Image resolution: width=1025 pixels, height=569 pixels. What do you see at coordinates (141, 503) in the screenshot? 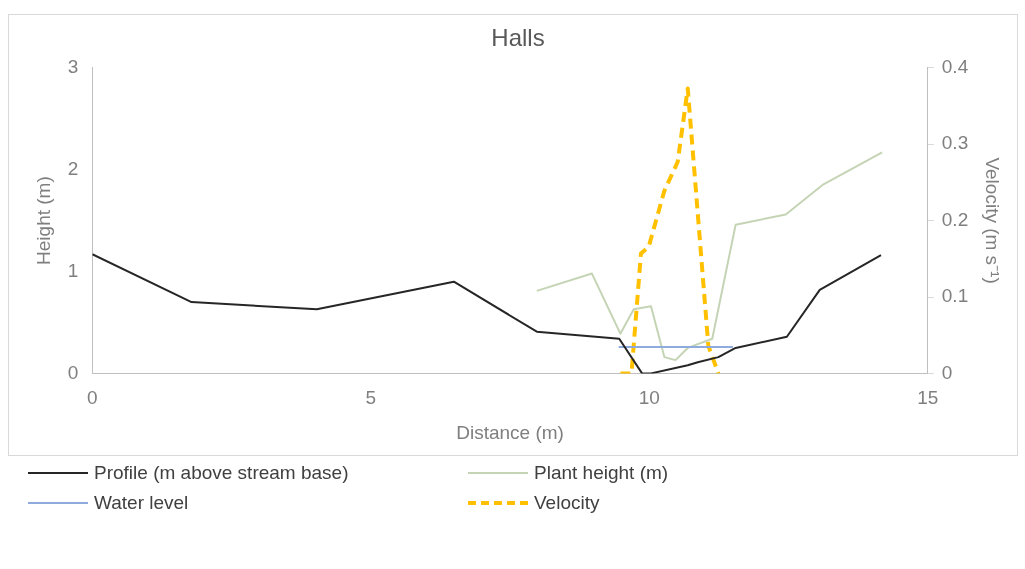
I see `legend-label: Water level` at bounding box center [141, 503].